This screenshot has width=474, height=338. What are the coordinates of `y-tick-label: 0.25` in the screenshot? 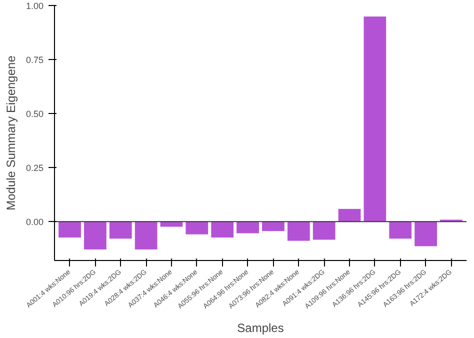 It's located at (35, 168).